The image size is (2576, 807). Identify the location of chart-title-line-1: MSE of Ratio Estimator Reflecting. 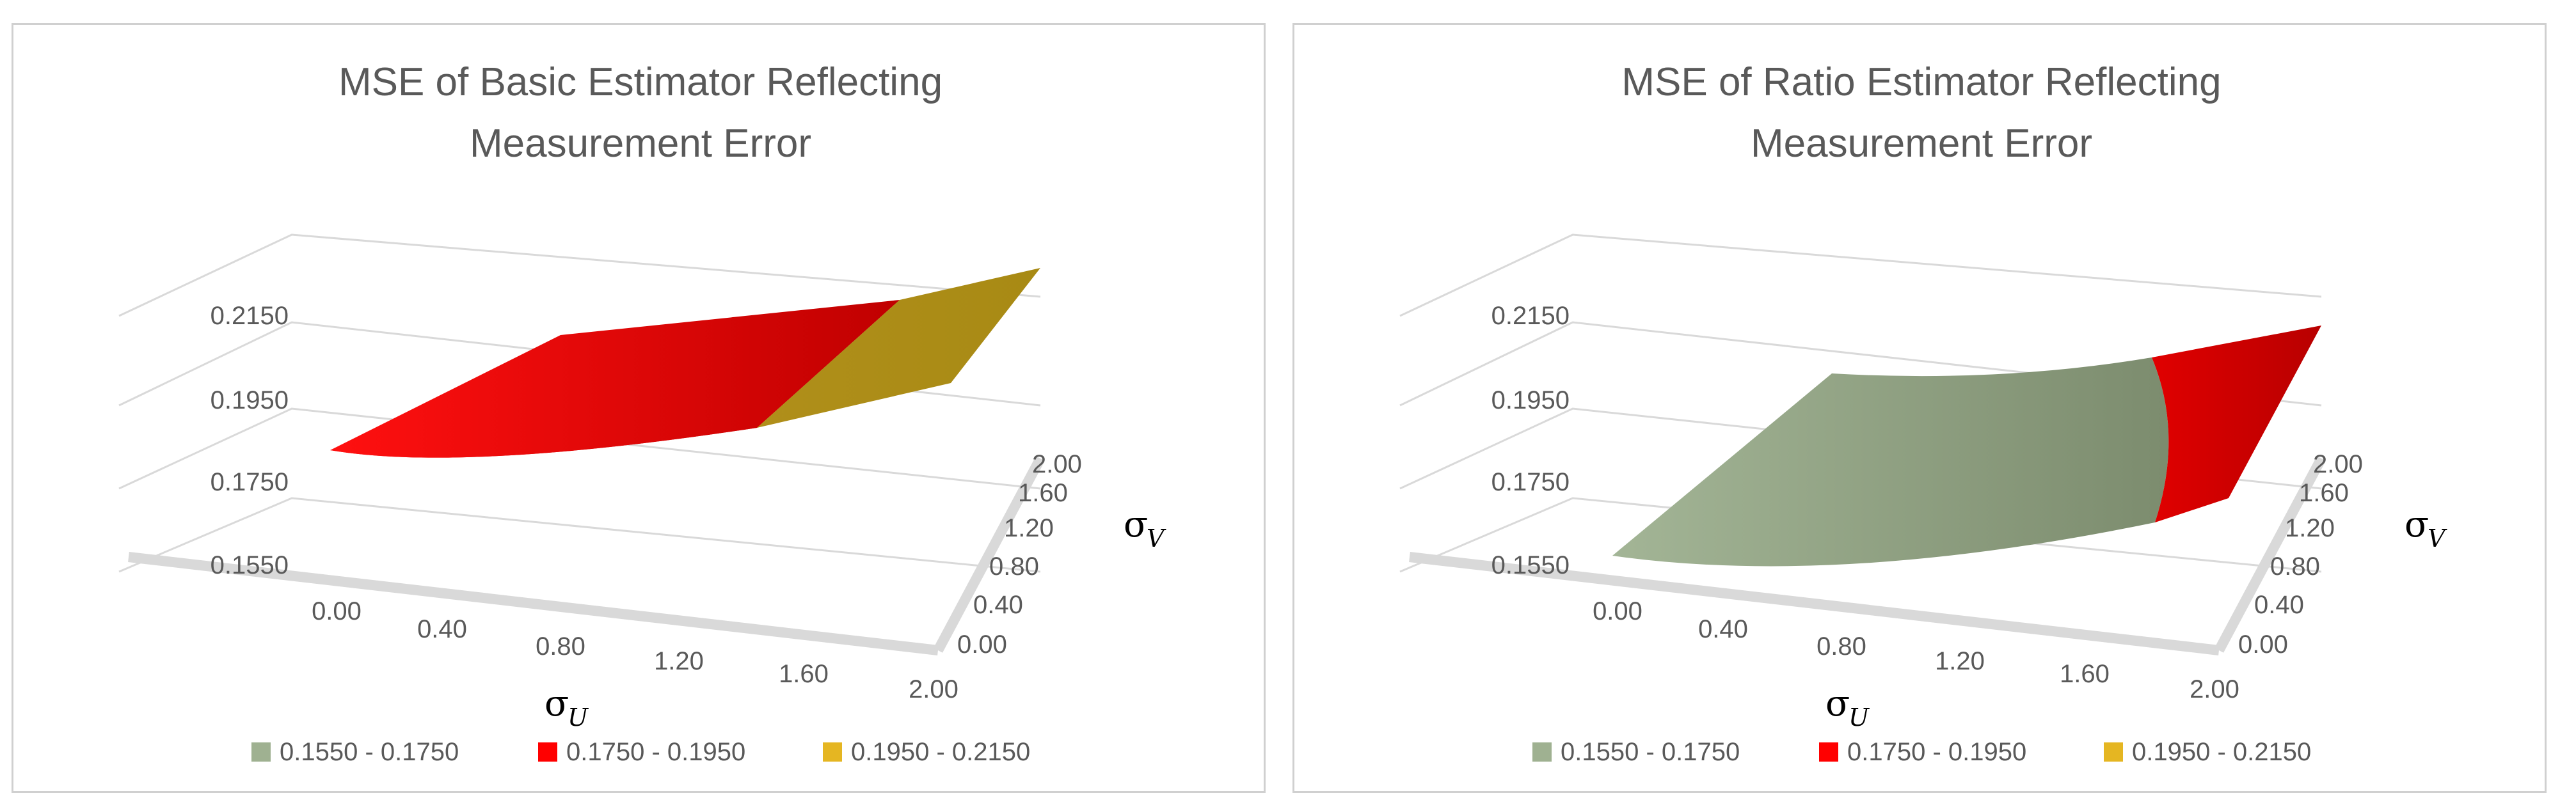
(1921, 82).